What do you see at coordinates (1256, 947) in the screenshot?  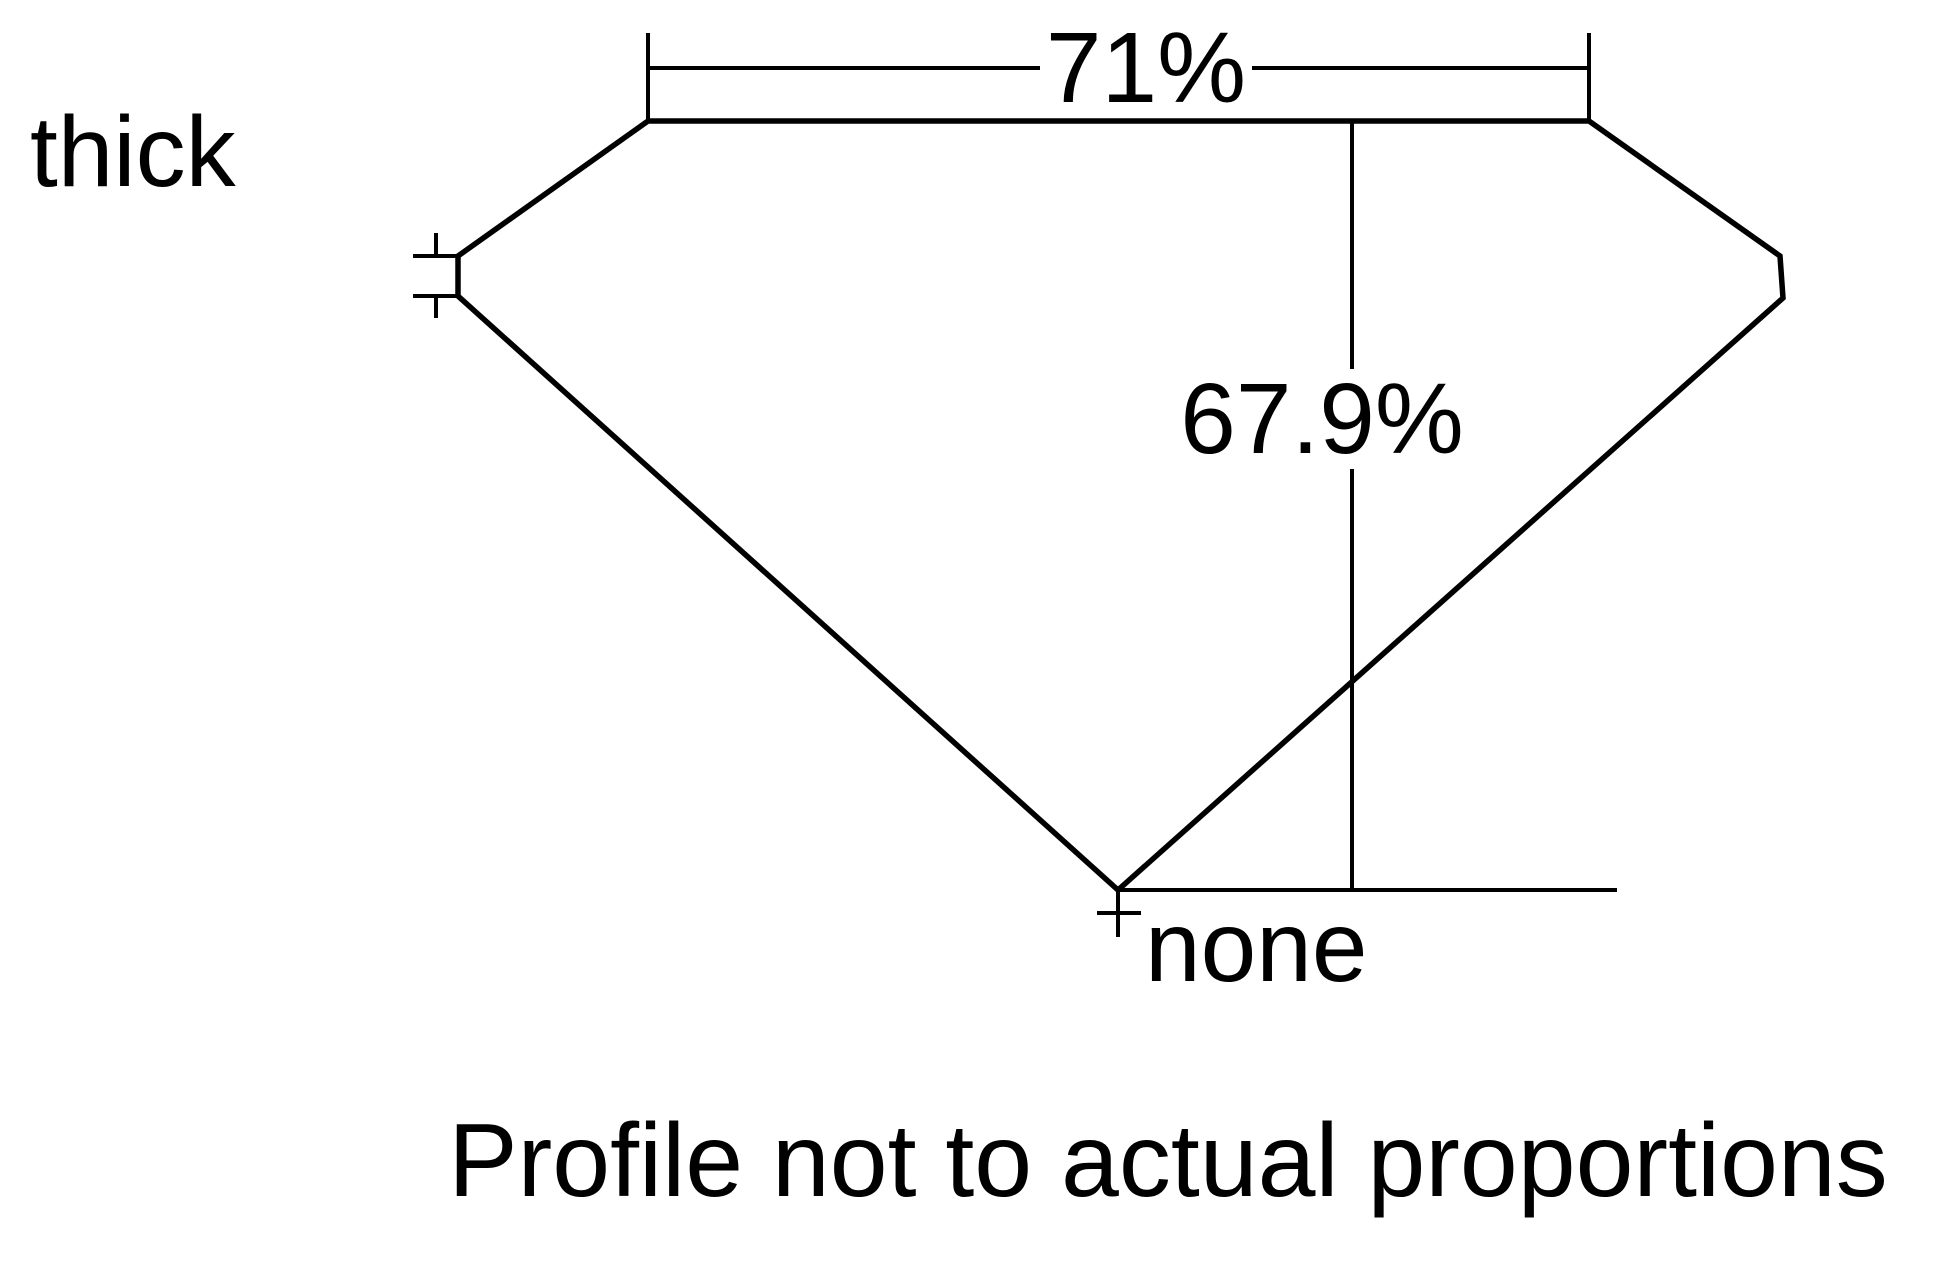 I see `culet-label: none` at bounding box center [1256, 947].